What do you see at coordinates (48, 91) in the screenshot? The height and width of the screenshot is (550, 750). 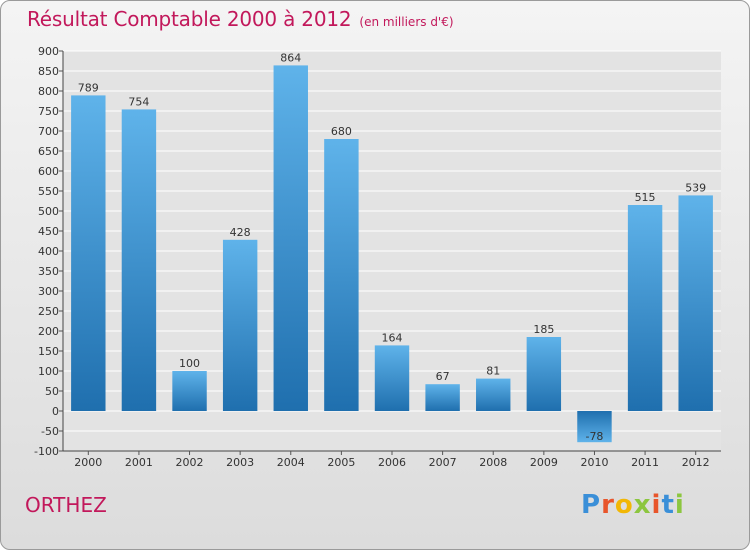 I see `y-tick-label: 800` at bounding box center [48, 91].